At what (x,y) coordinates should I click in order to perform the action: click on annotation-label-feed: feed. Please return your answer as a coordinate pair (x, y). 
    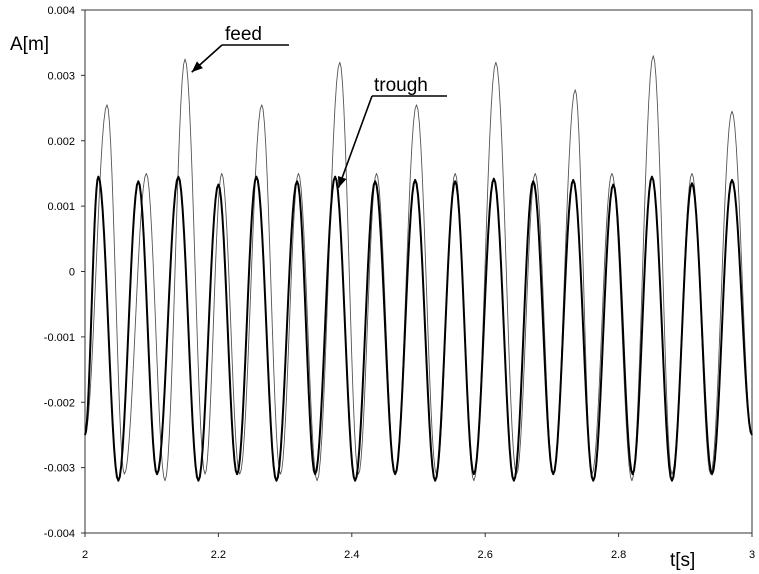
    Looking at the image, I should click on (243, 34).